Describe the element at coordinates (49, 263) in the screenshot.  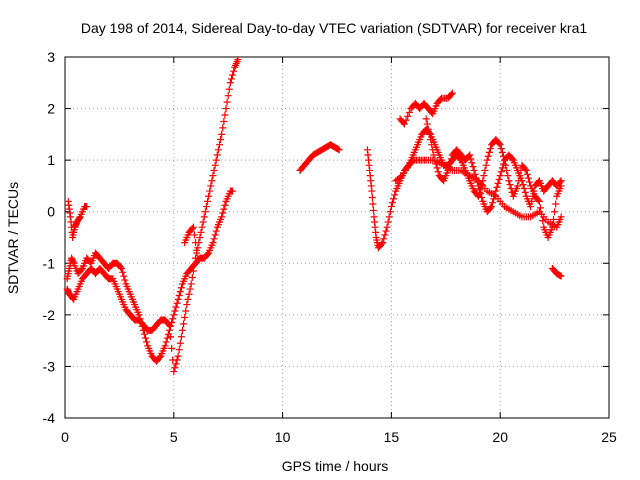
I see `y-tick-label: -1` at that location.